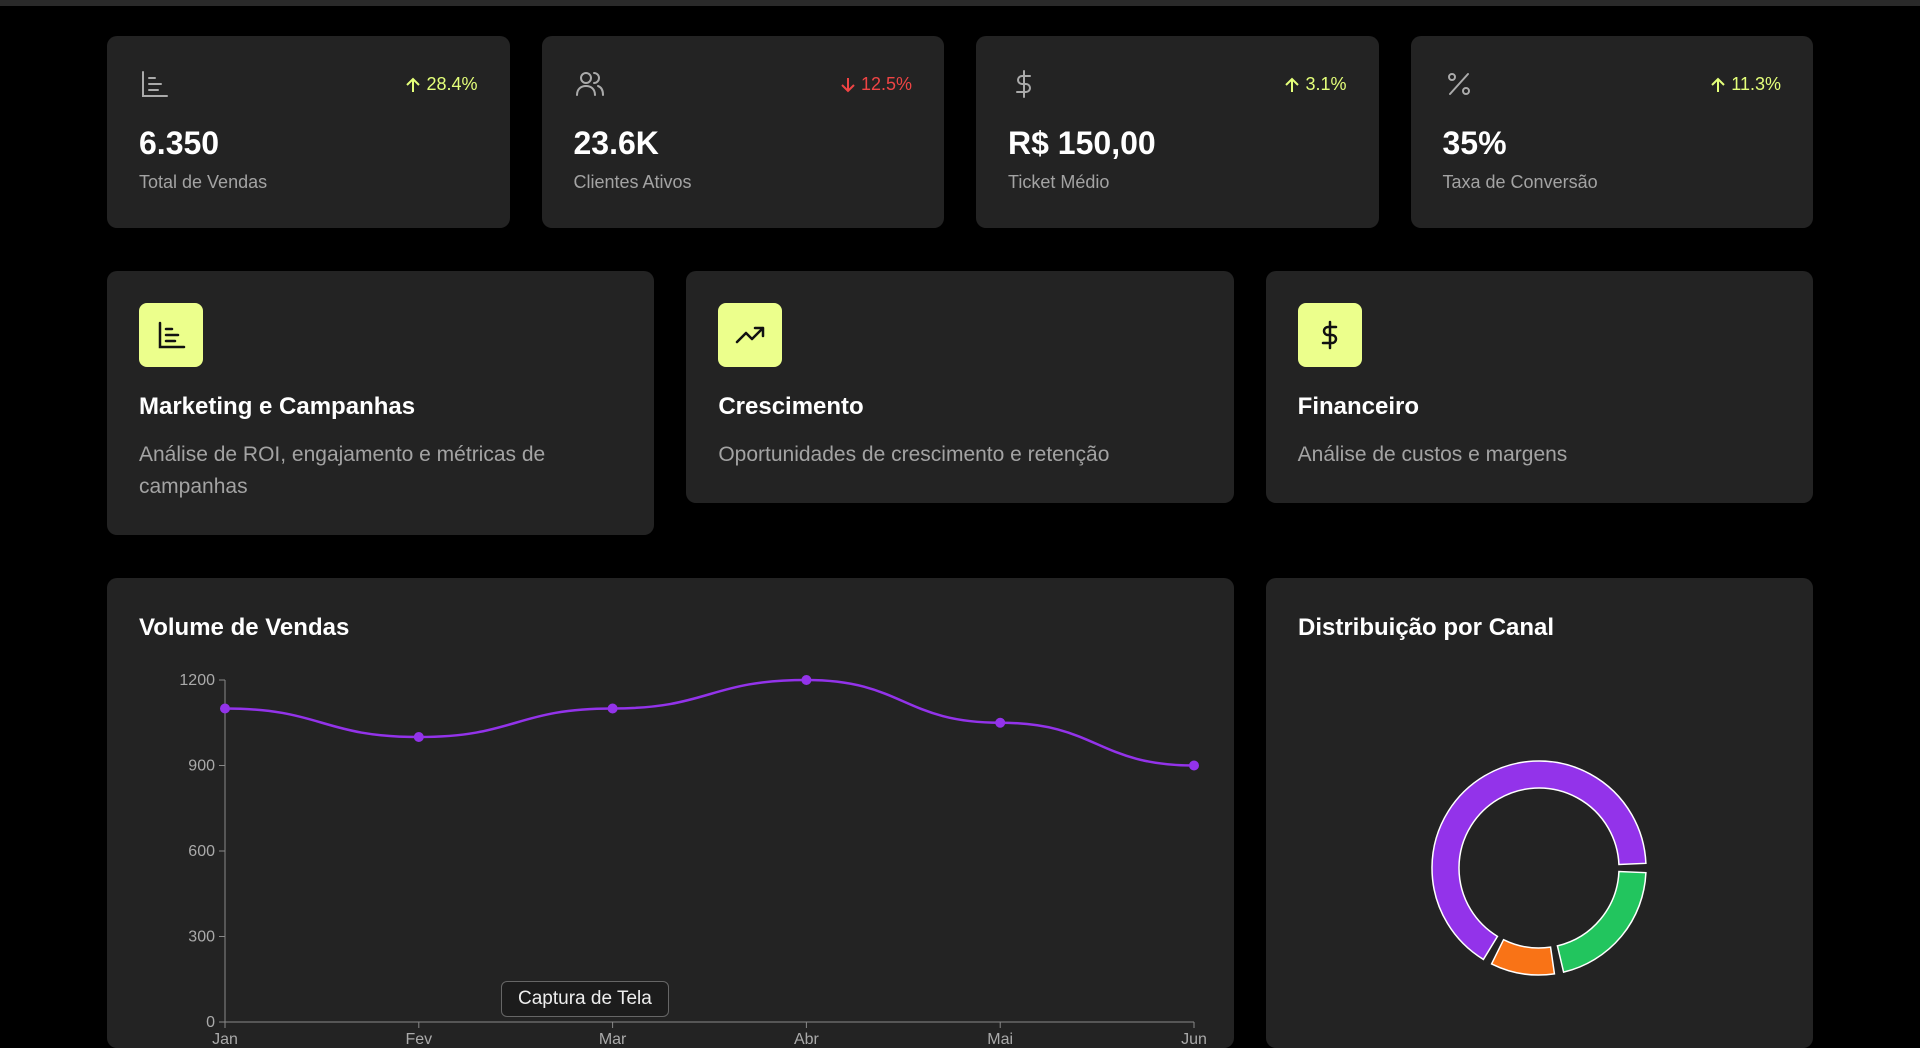 The height and width of the screenshot is (1048, 1920). What do you see at coordinates (1539, 387) in the screenshot?
I see `section-card: Financeiro Análise de custos e margens` at bounding box center [1539, 387].